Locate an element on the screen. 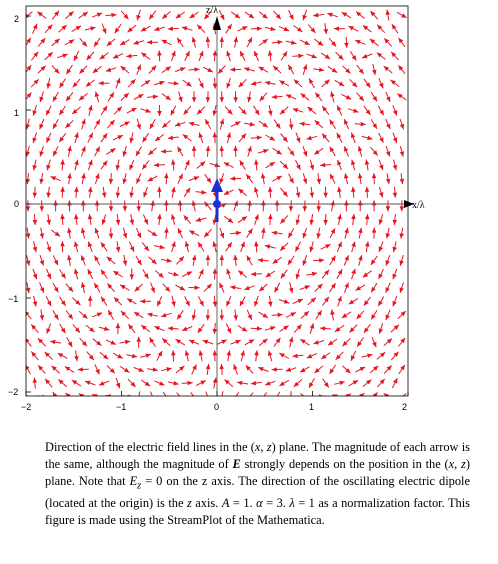 The height and width of the screenshot is (564, 498). z-tick-1: 1 is located at coordinates (16, 113).